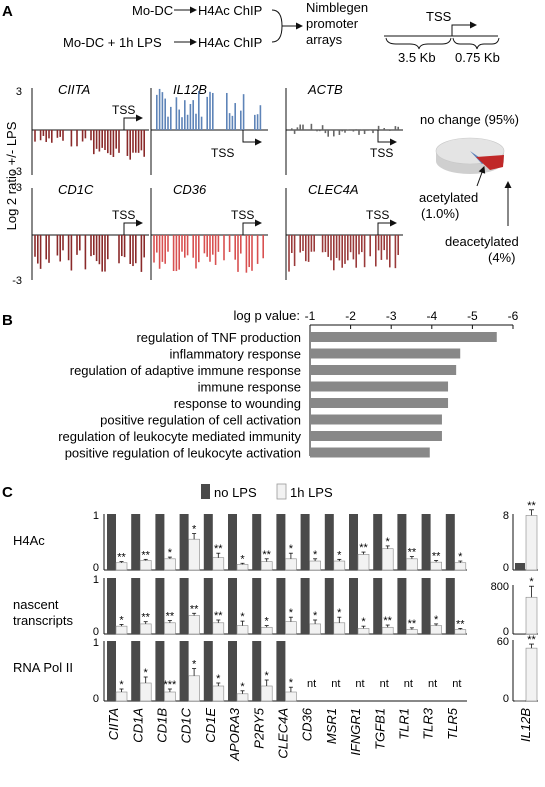  What do you see at coordinates (200, 420) in the screenshot?
I see `category-label: positive regulation of cell activation` at bounding box center [200, 420].